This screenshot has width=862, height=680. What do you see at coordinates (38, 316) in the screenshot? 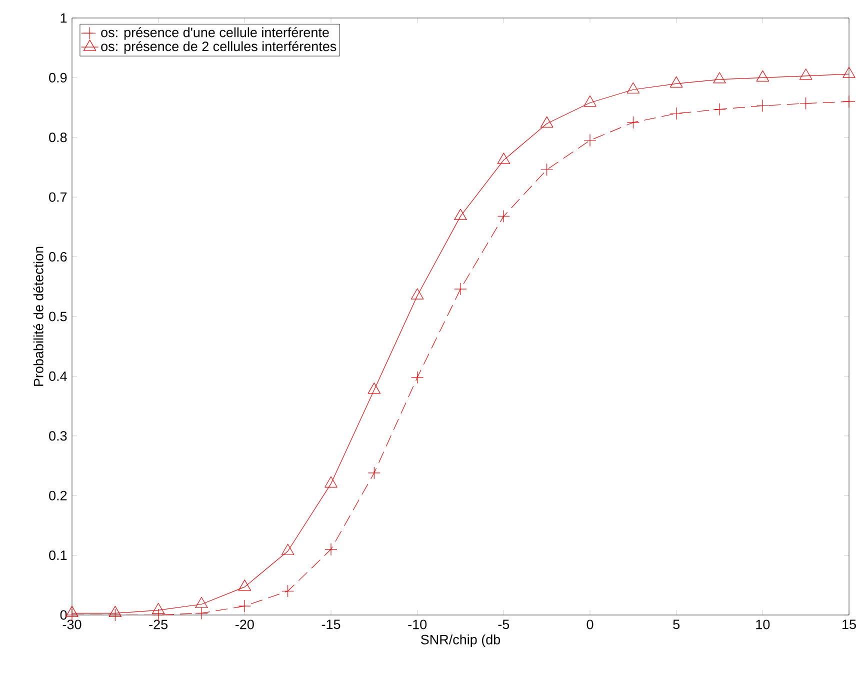
I see `y-axis-title: Probabilité de détection` at bounding box center [38, 316].